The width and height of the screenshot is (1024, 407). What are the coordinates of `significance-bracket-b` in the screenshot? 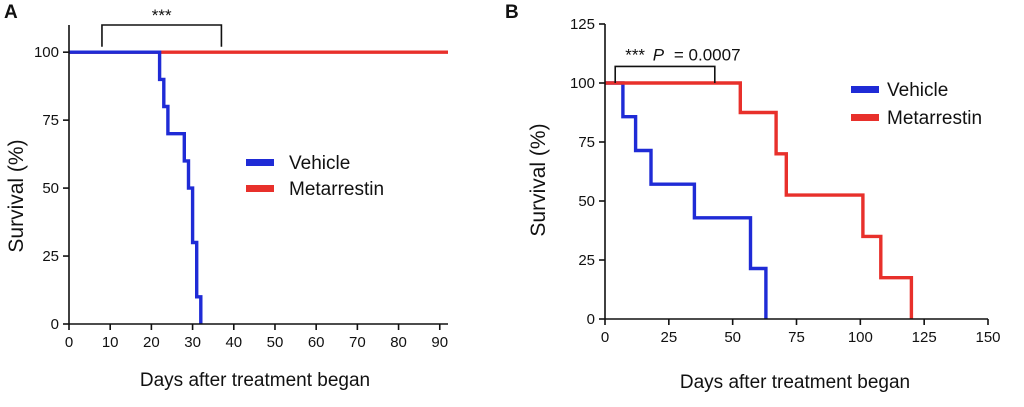 It's located at (665, 74).